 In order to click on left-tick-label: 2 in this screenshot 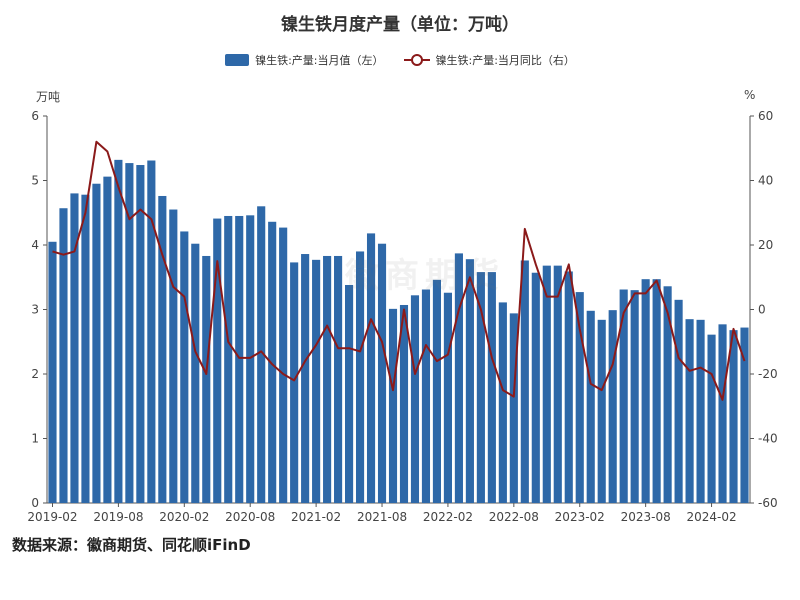, I will do `click(35, 374)`.